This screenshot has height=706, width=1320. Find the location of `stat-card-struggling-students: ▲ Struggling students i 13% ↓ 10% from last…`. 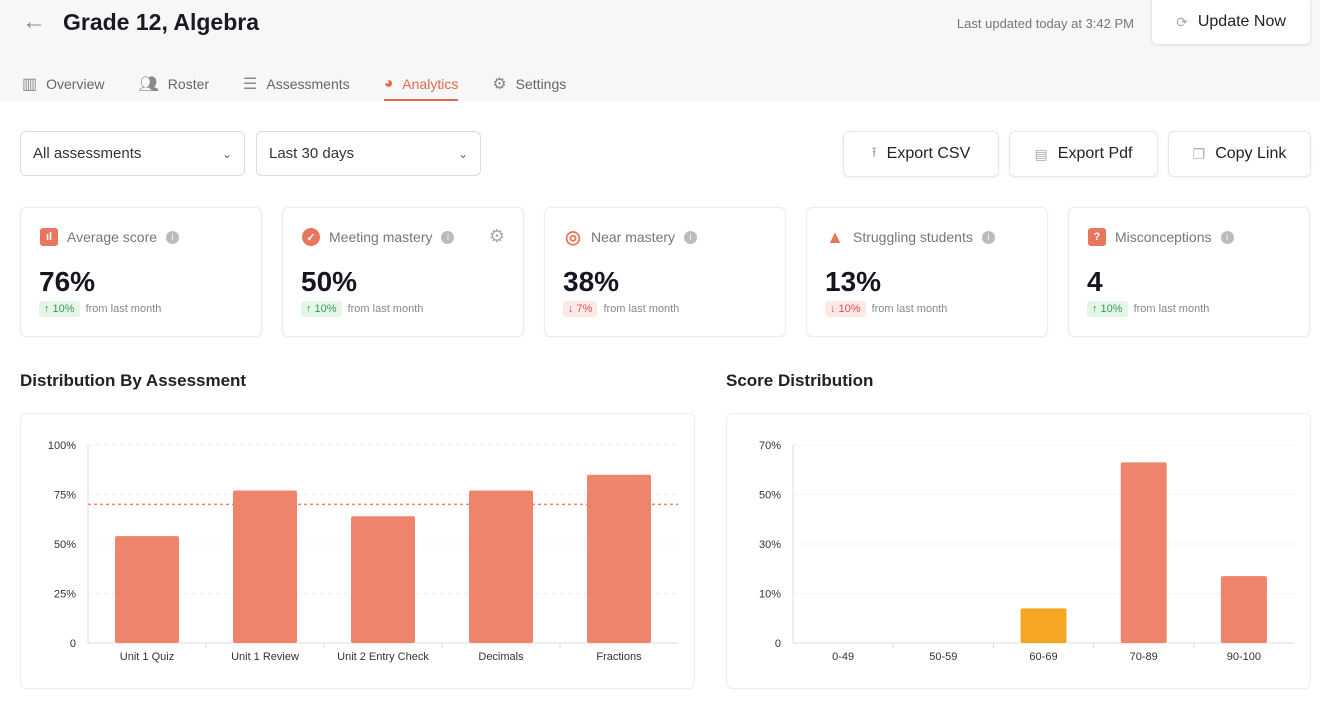

stat-card-struggling-students: ▲ Struggling students i 13% ↓ 10% from last… is located at coordinates (927, 272).